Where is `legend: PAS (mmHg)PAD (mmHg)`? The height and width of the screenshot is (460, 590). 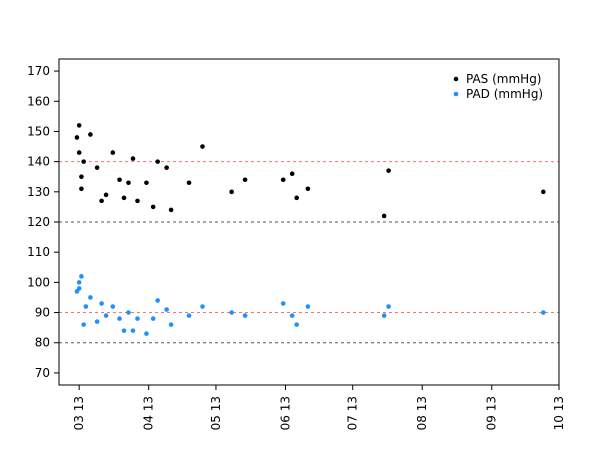
legend: PAS (mmHg)PAD (mmHg) is located at coordinates (498, 86).